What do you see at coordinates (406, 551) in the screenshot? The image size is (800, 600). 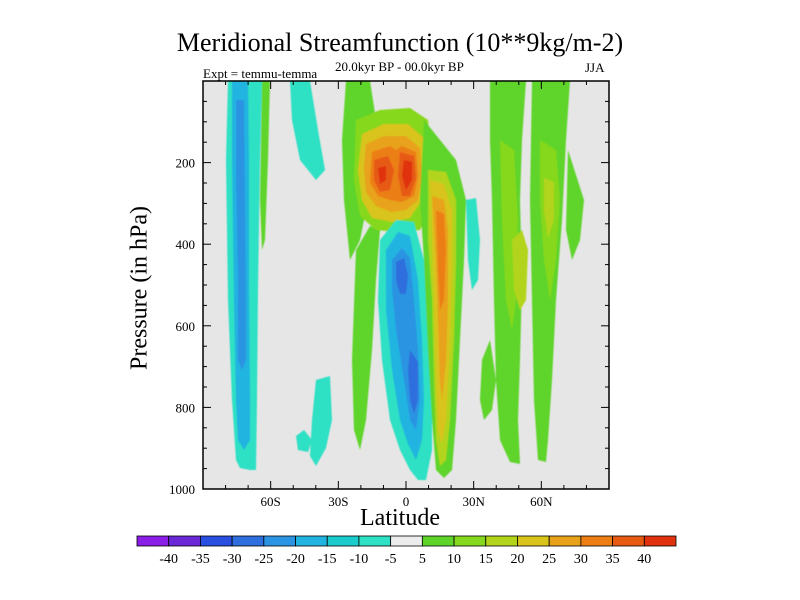 I see `colorbar: -40 -35 -30 -25 -20 -15 -10 -5 5 10 15 20 25 30 35 40` at bounding box center [406, 551].